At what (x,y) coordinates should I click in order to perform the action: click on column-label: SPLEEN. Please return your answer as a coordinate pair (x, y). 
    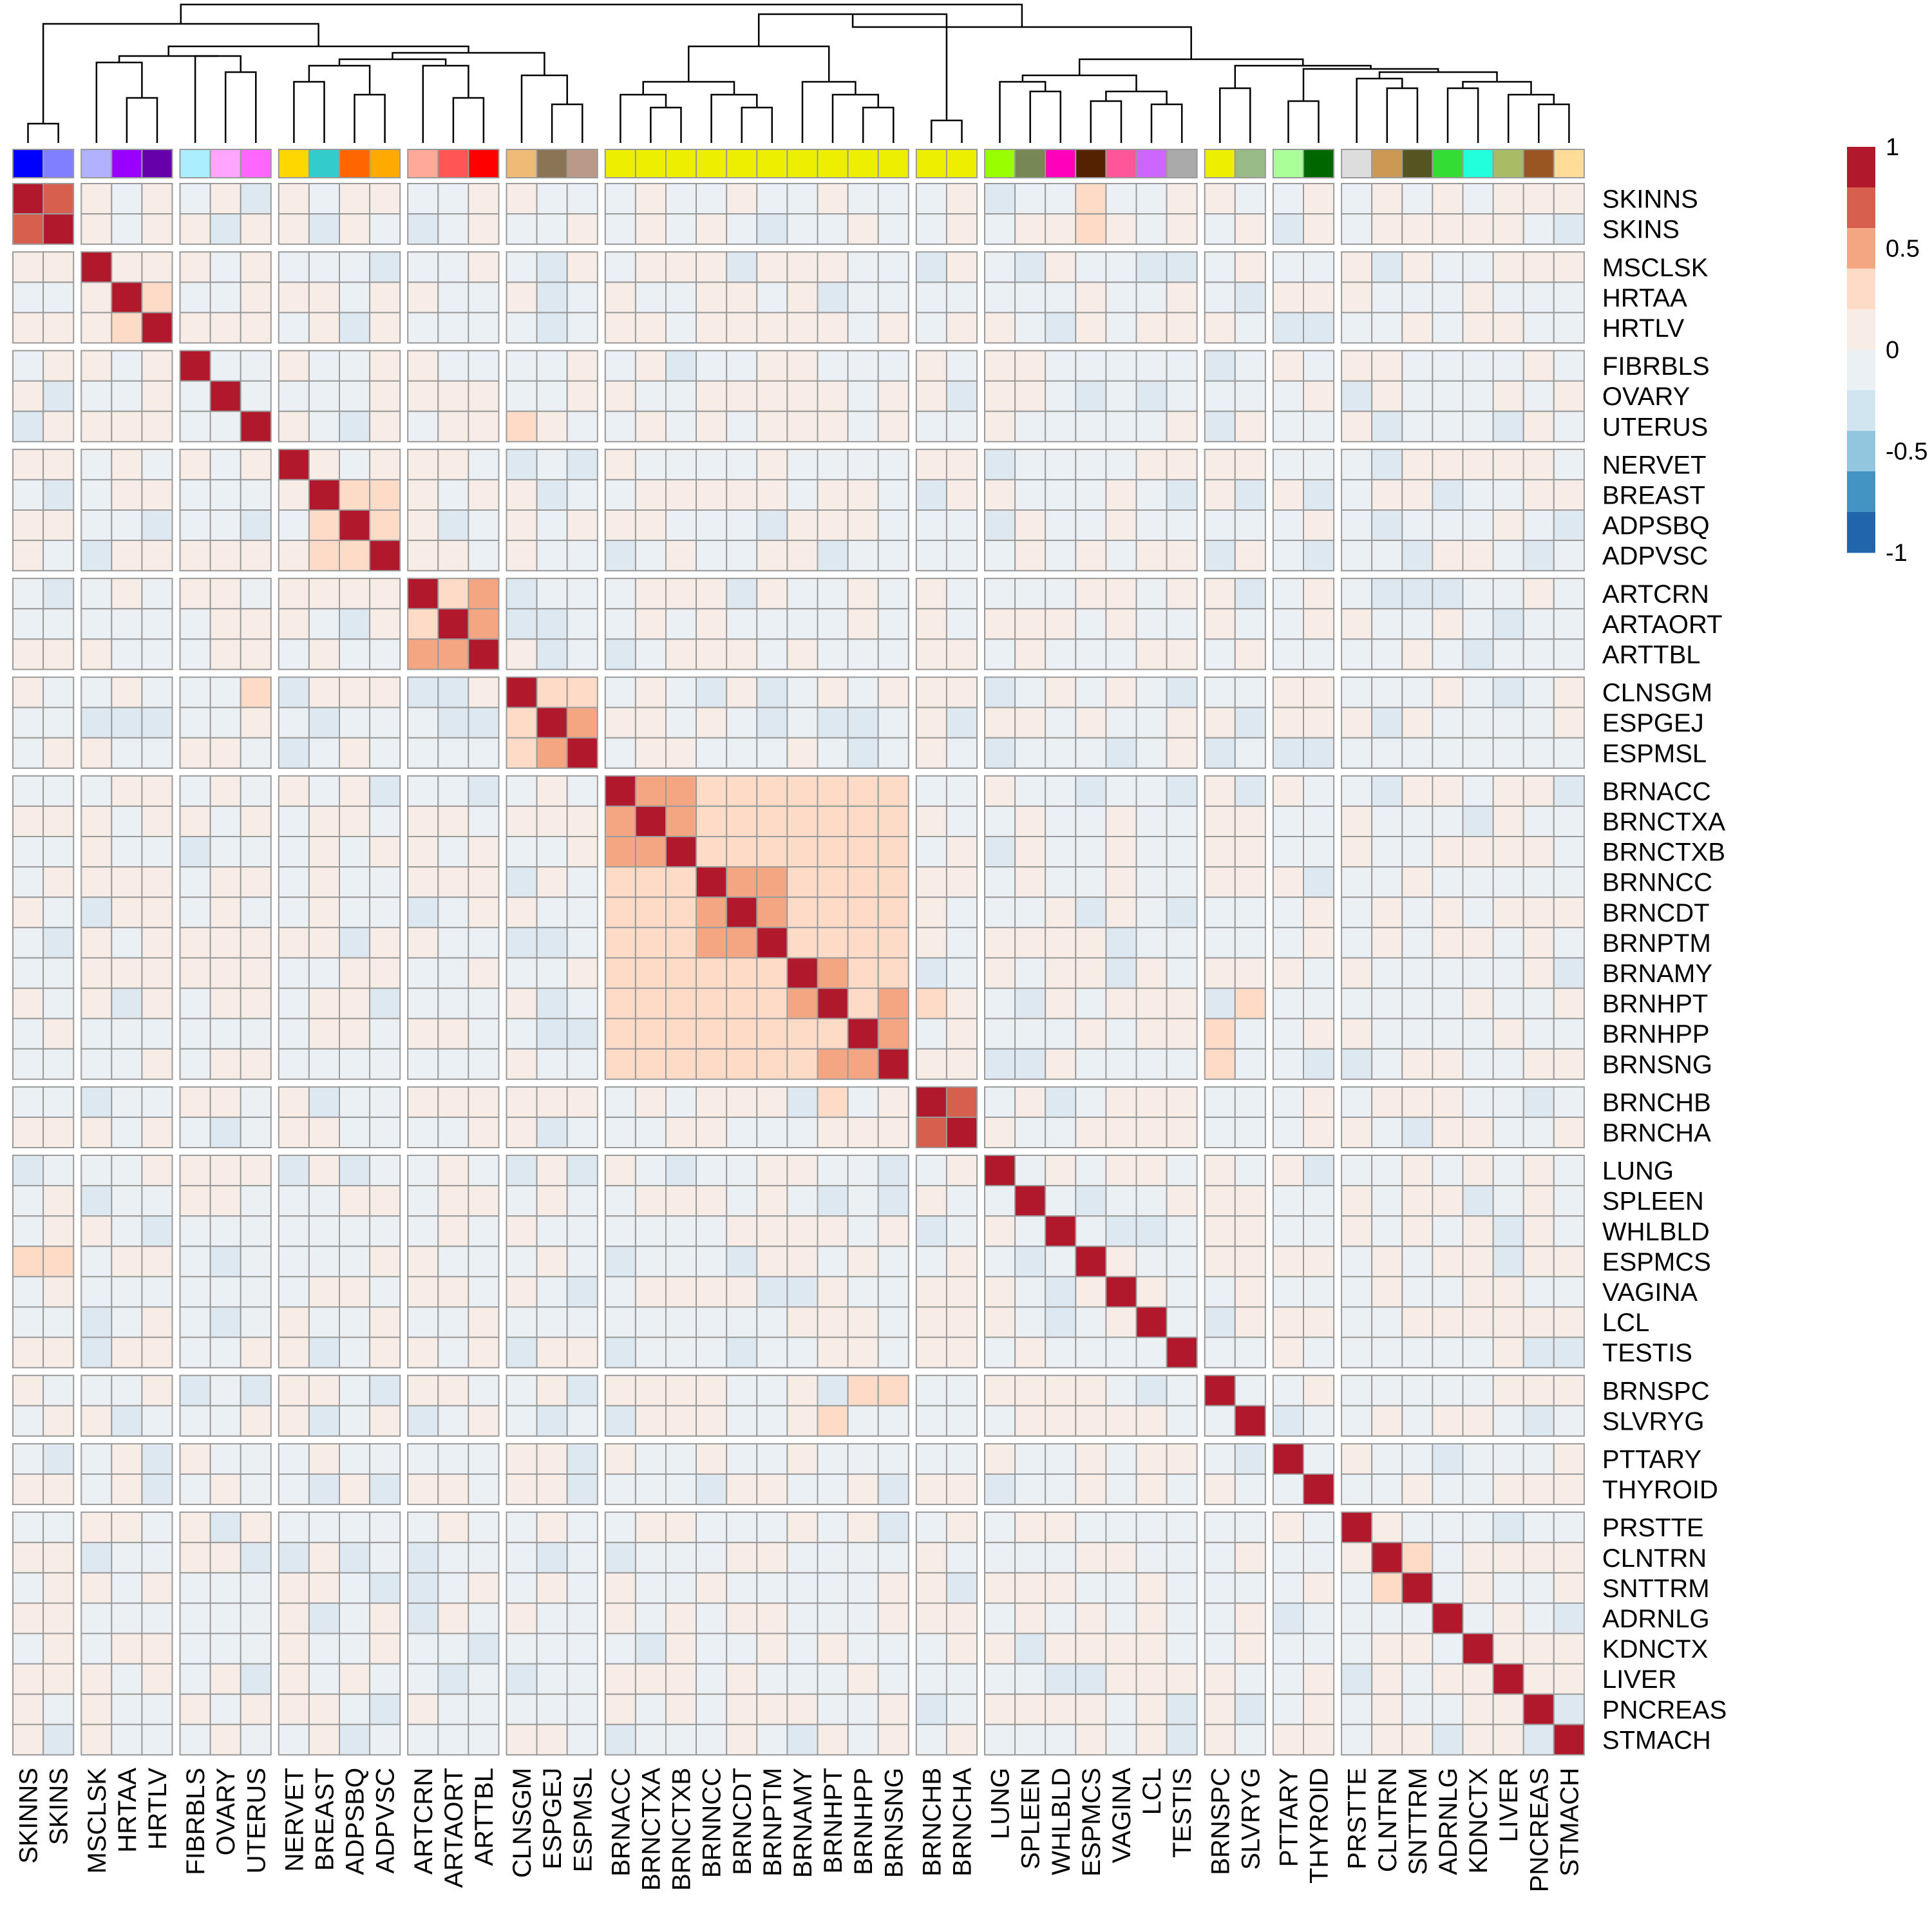
    Looking at the image, I should click on (1031, 1819).